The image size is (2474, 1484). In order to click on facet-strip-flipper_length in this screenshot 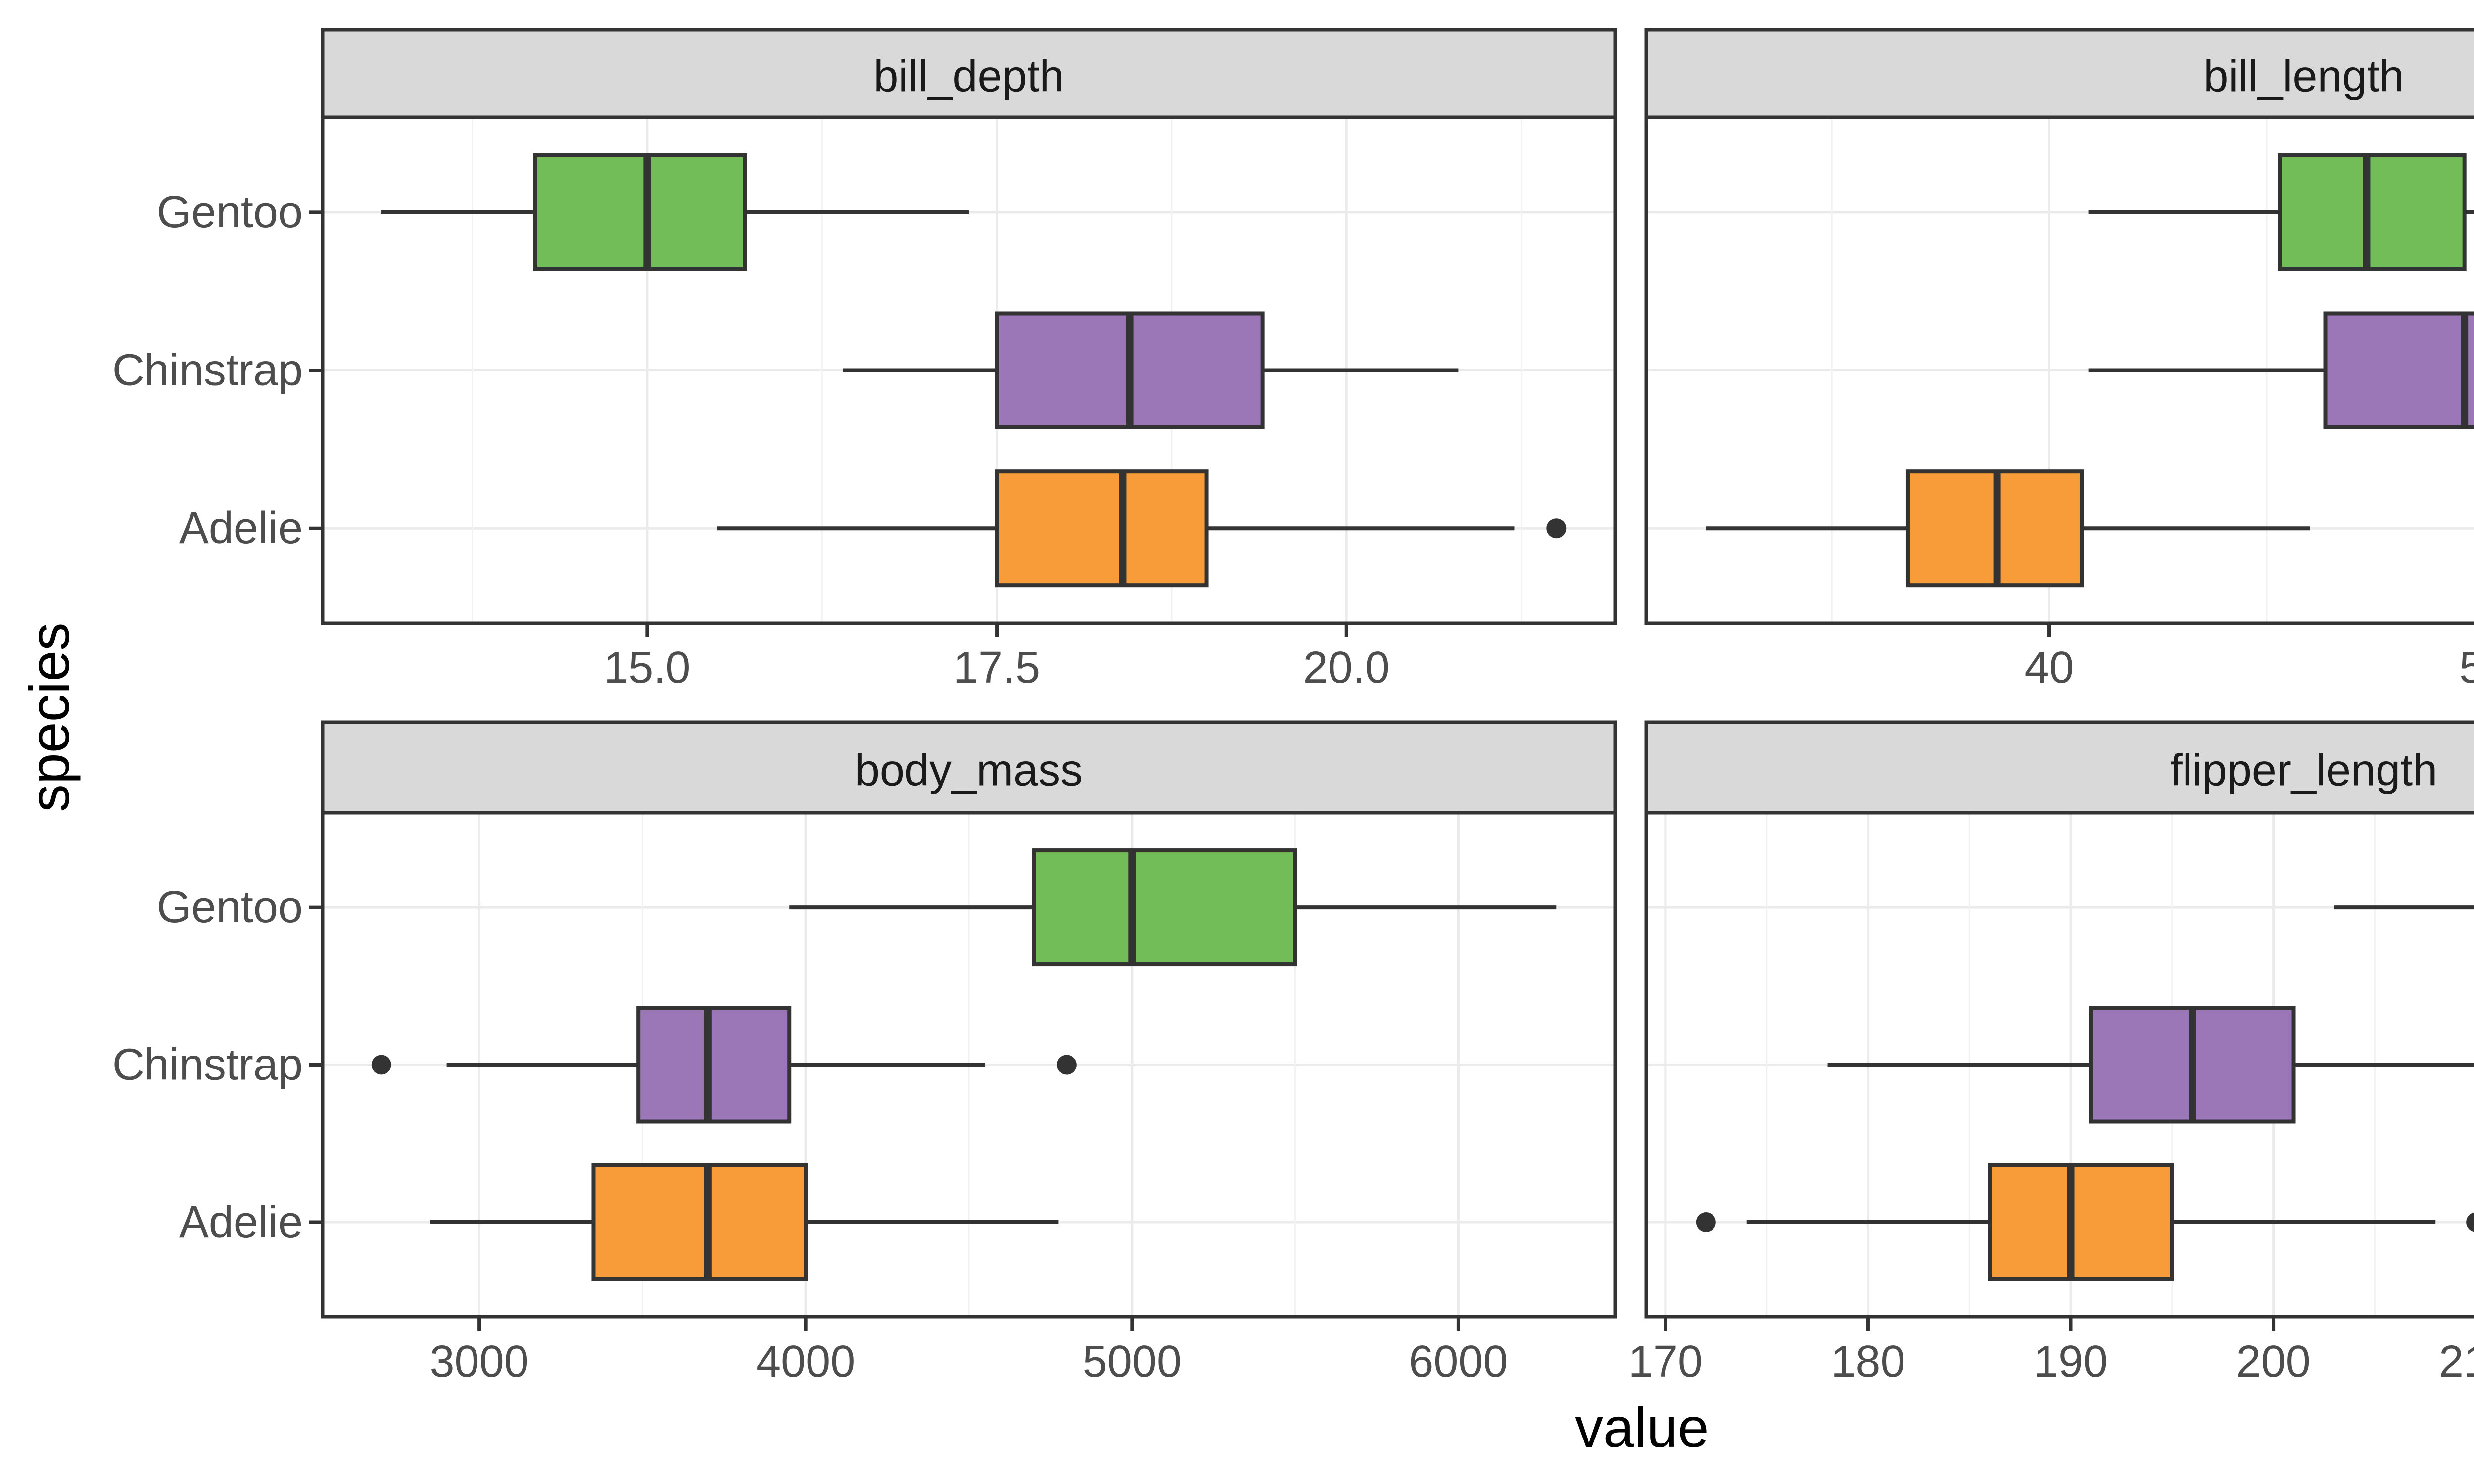, I will do `click(2059, 767)`.